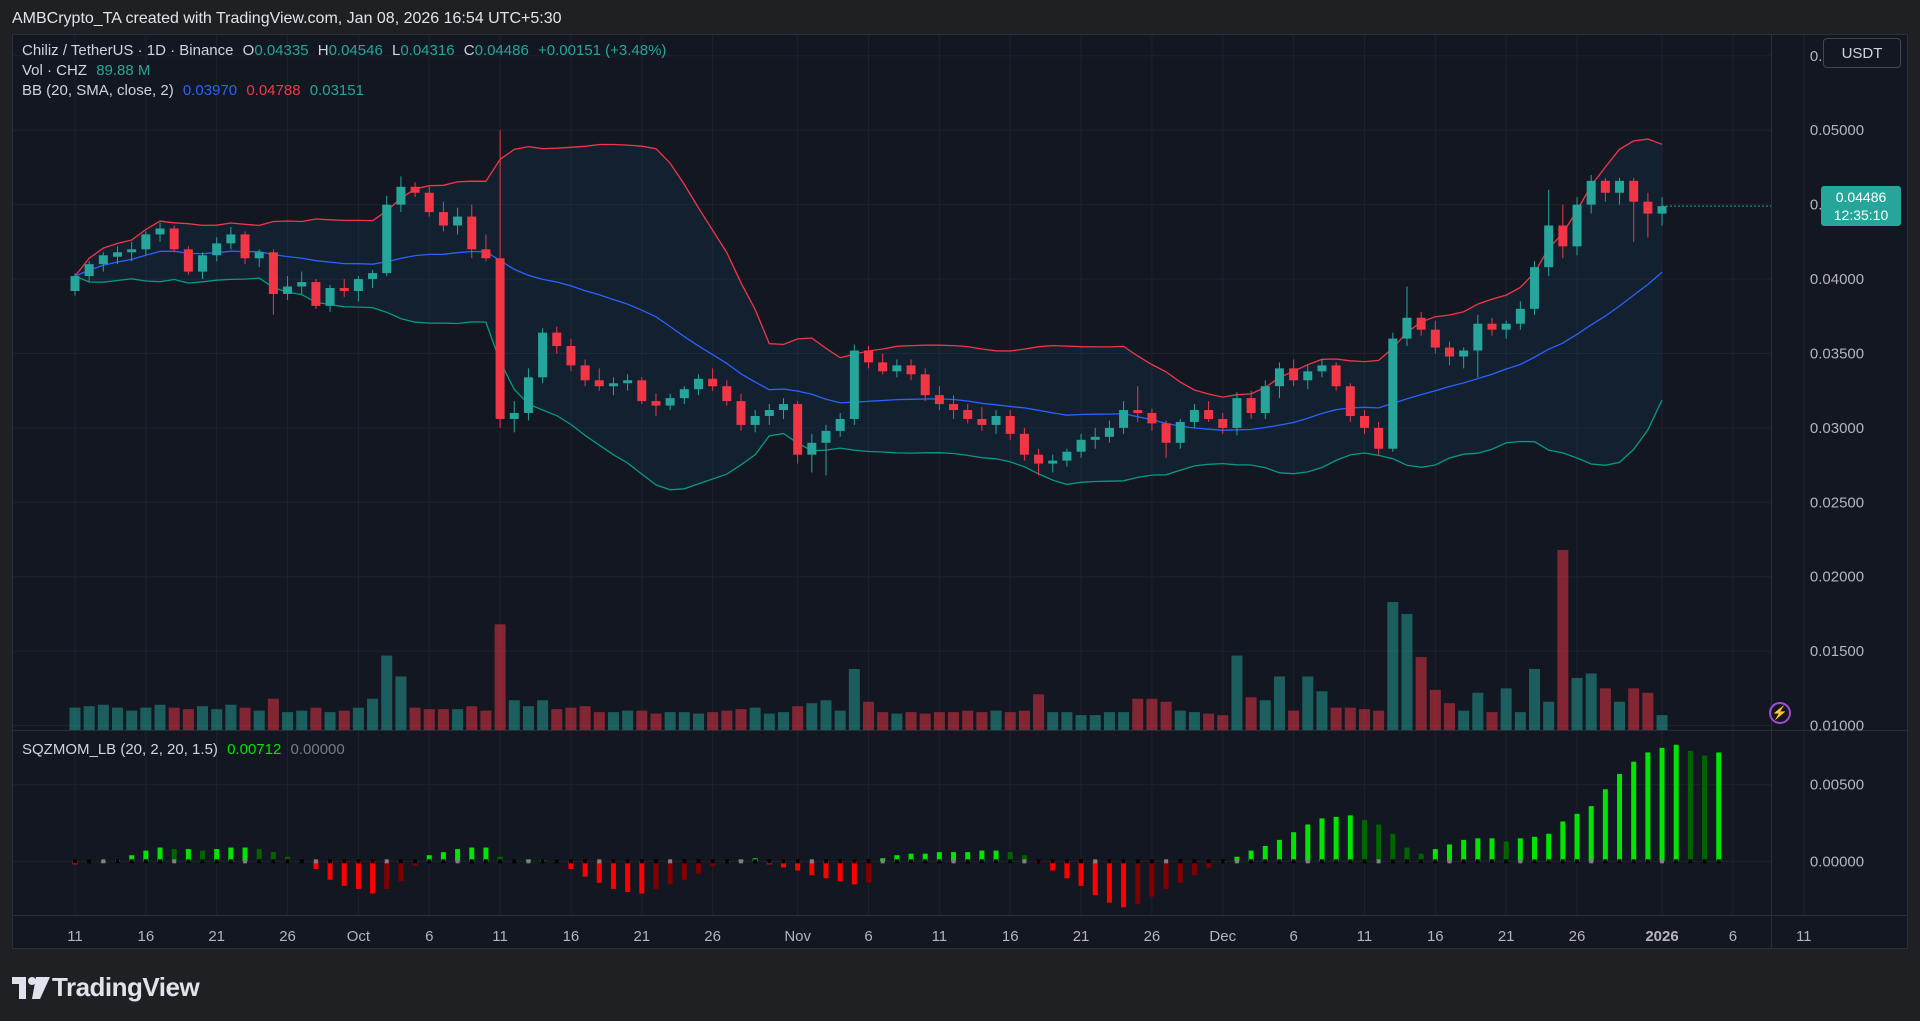  What do you see at coordinates (868, 936) in the screenshot?
I see `time-axis-label: 6` at bounding box center [868, 936].